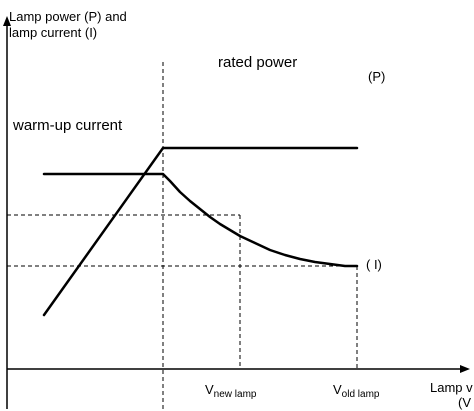 The image size is (474, 411). Describe the element at coordinates (235, 394) in the screenshot. I see `x-tick-sub-new-lamp: new lamp` at that location.